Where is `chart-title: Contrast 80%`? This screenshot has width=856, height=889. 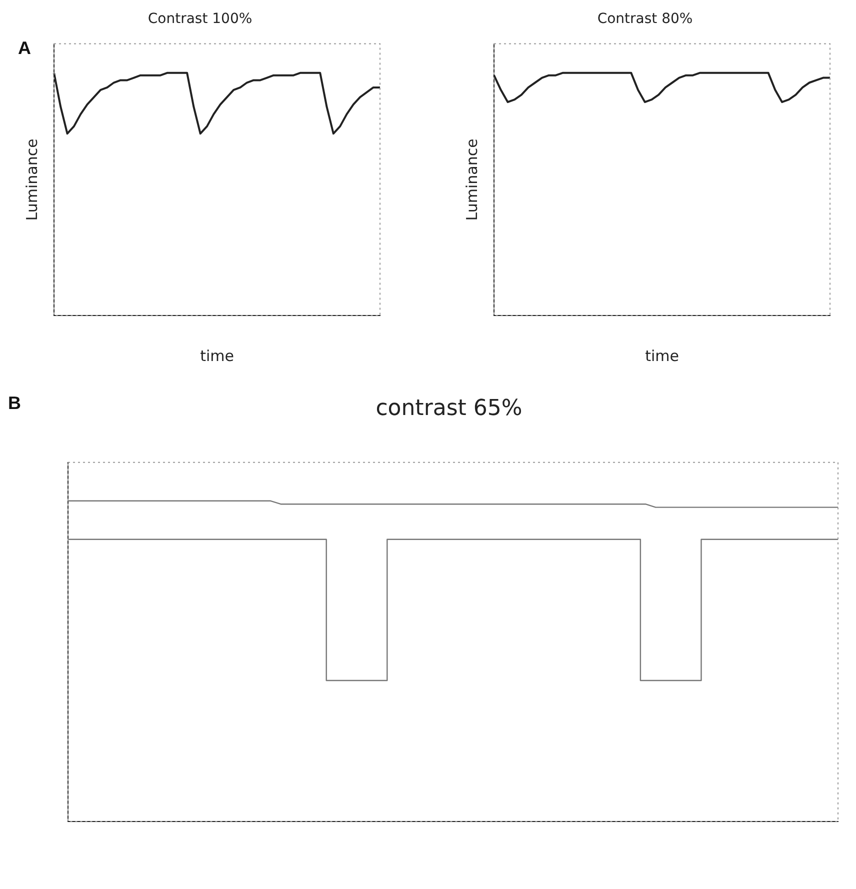
chart-title: Contrast 80% is located at coordinates (645, 19).